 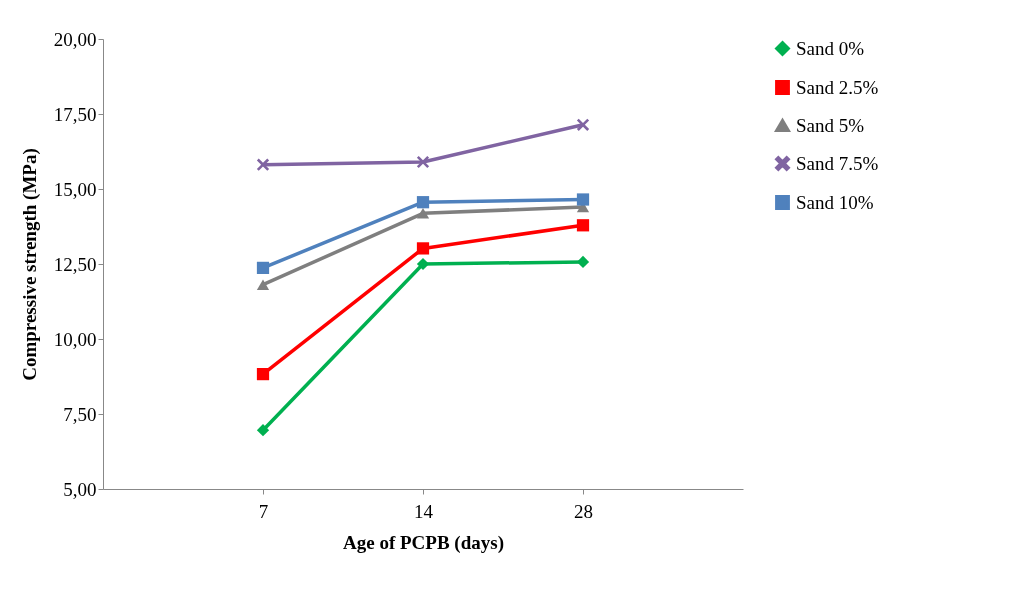 What do you see at coordinates (75, 339) in the screenshot?
I see `y-tick-label: 10,00` at bounding box center [75, 339].